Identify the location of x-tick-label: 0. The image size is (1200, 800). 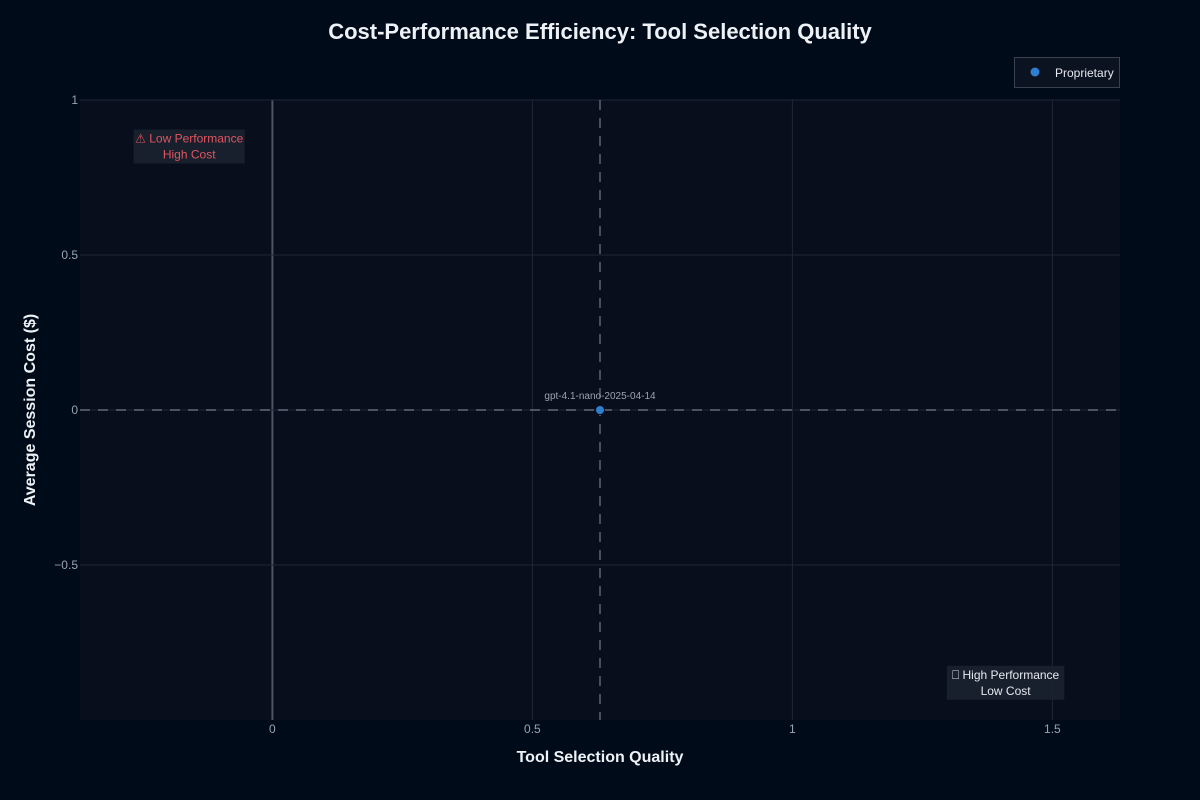
(272, 729).